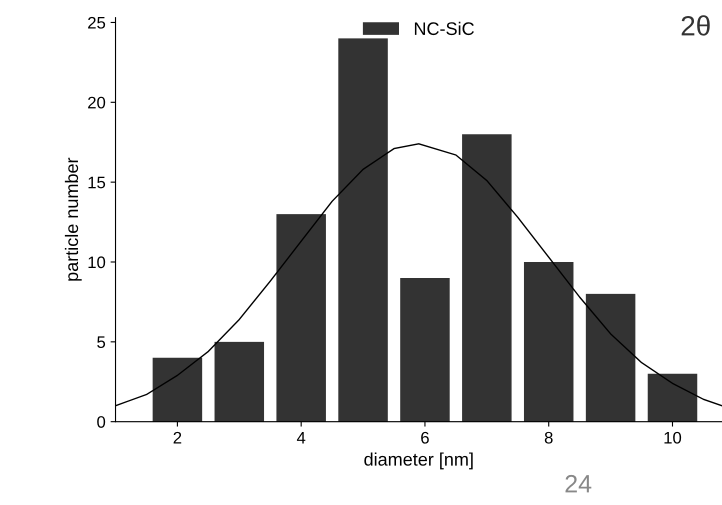 This screenshot has height=505, width=722. Describe the element at coordinates (97, 102) in the screenshot. I see `y-tick-label: 20` at that location.